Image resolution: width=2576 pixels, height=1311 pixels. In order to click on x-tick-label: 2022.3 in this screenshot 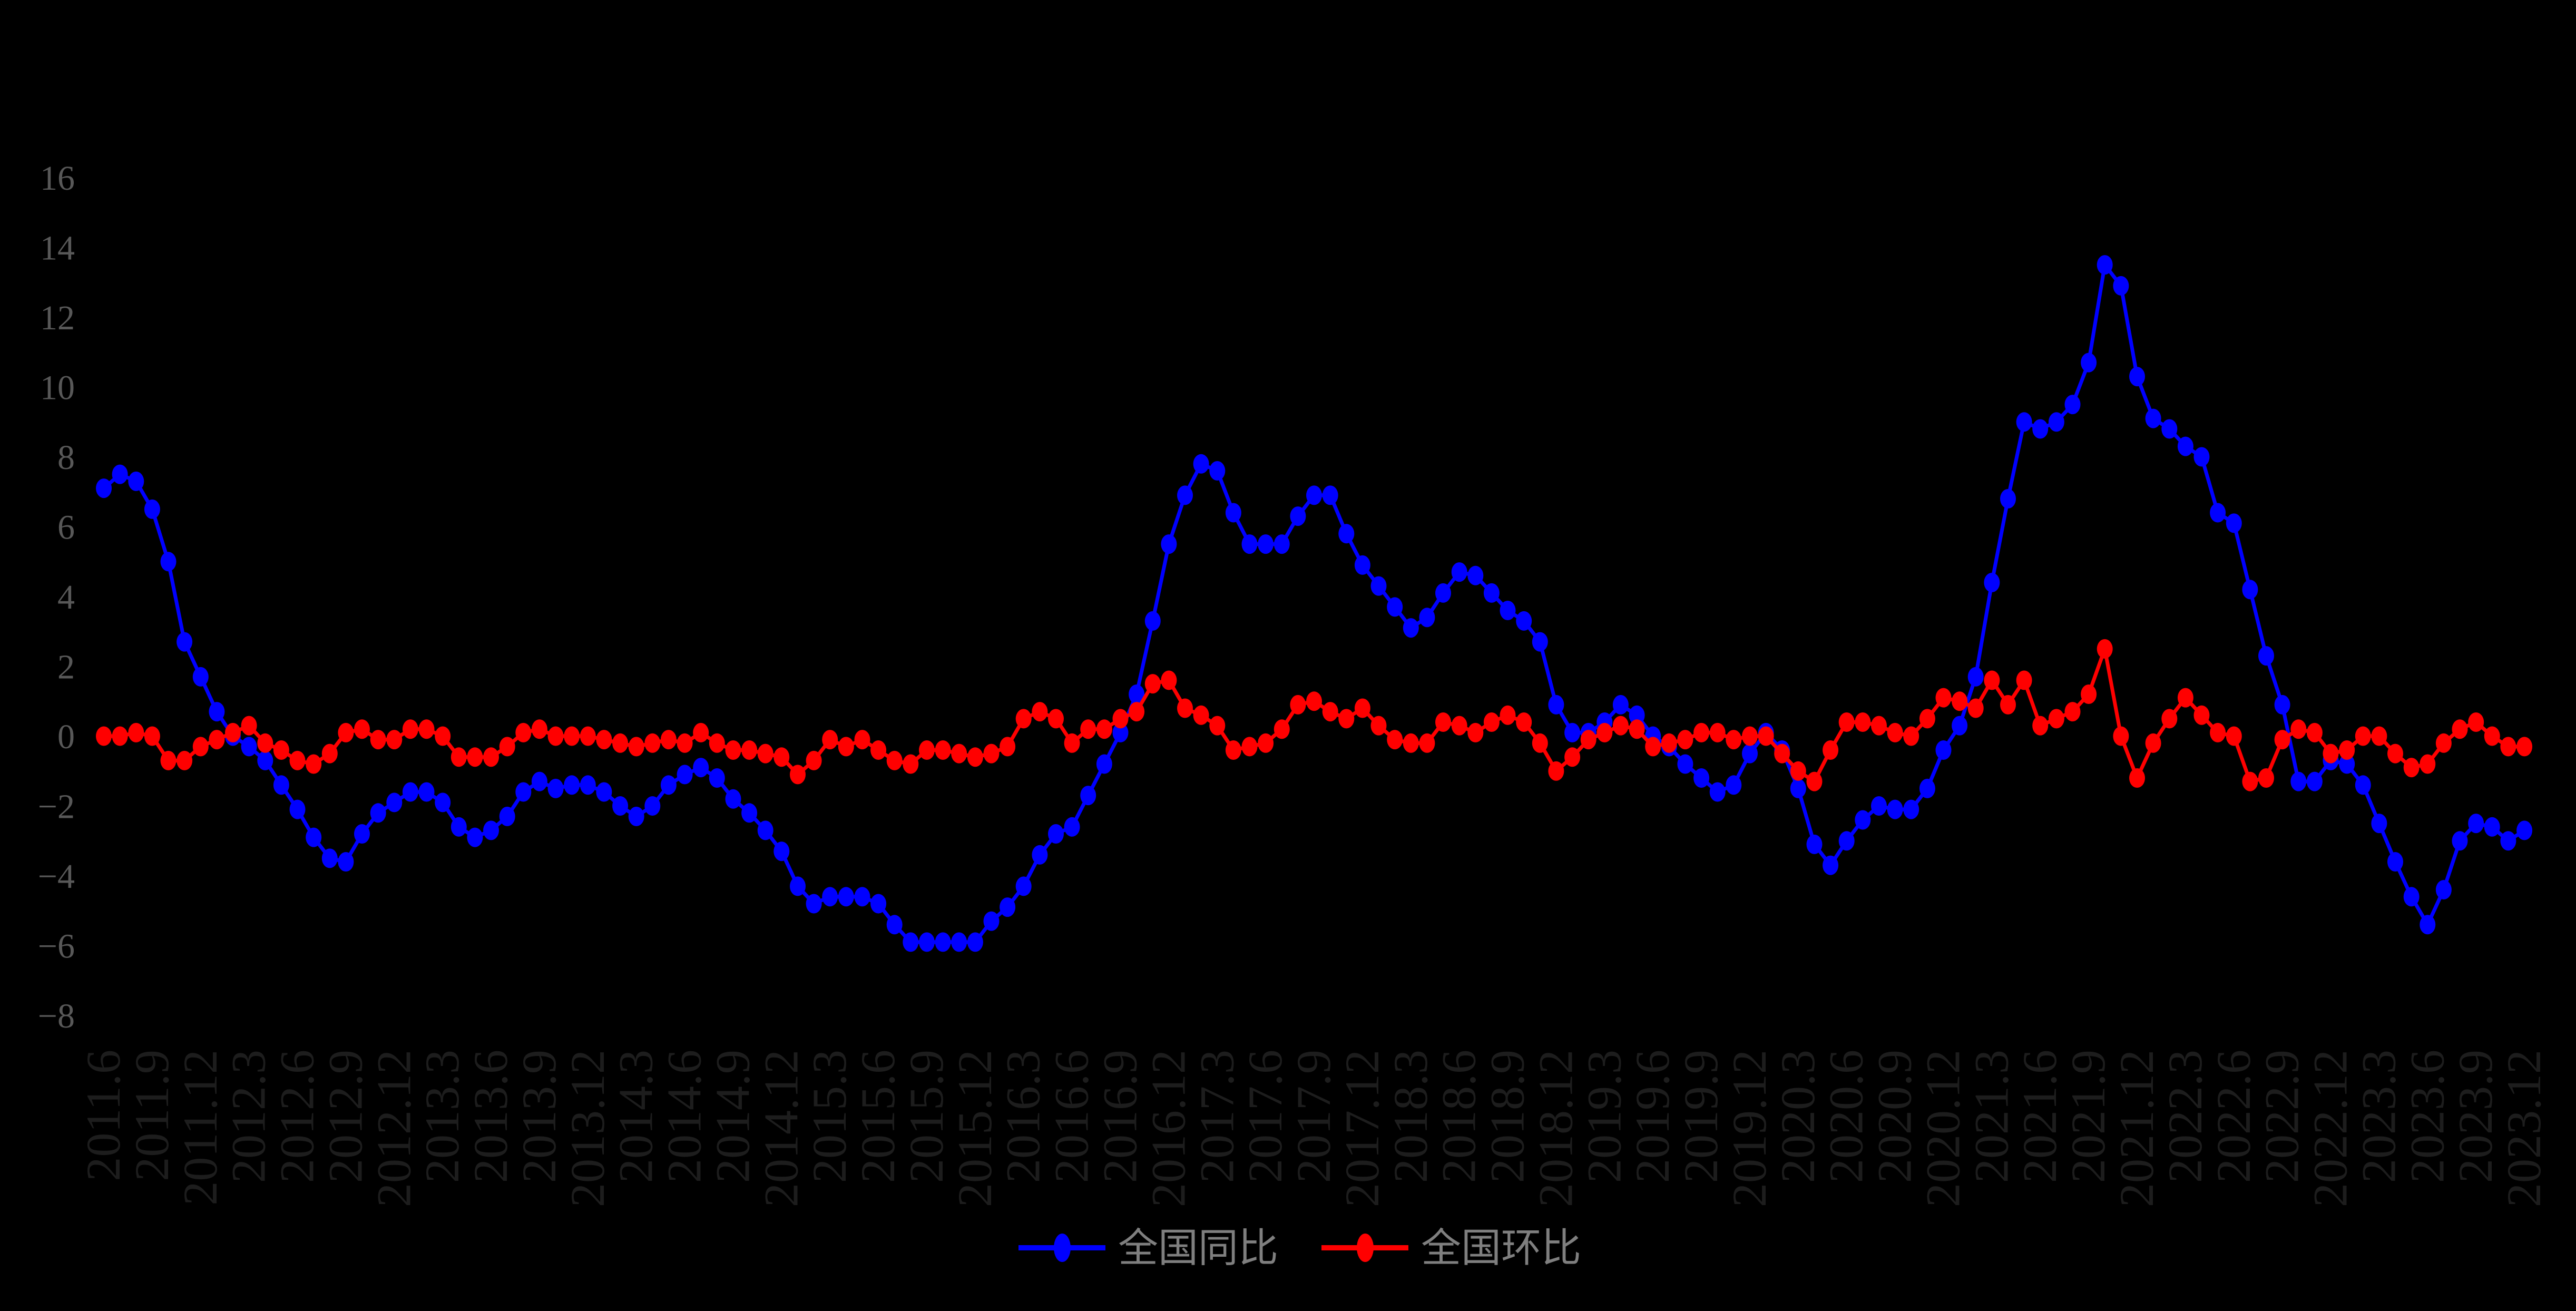, I will do `click(2185, 1117)`.